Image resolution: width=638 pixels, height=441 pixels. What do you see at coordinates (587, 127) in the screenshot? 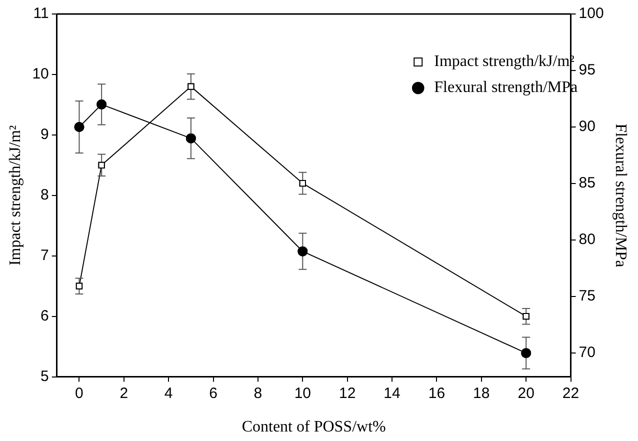
I see `y2-tick-label: 90` at bounding box center [587, 127].